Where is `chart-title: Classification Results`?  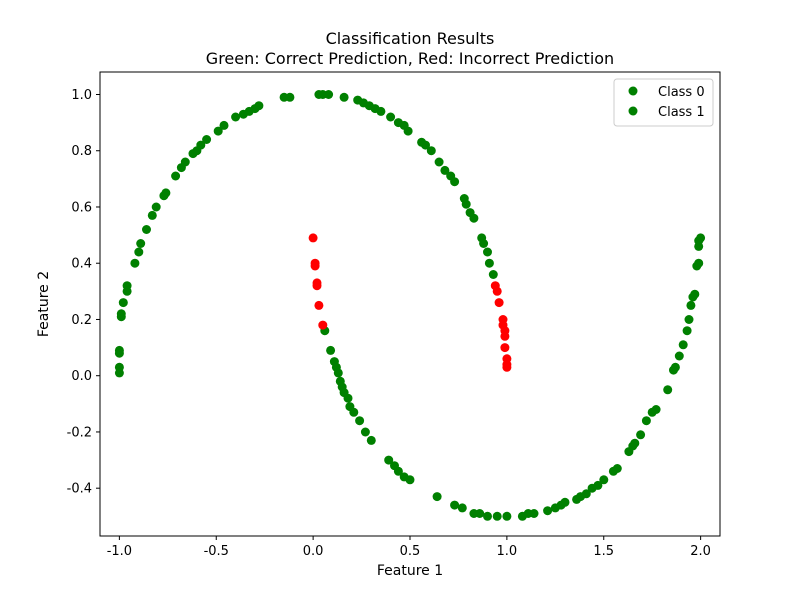
chart-title: Classification Results is located at coordinates (410, 38).